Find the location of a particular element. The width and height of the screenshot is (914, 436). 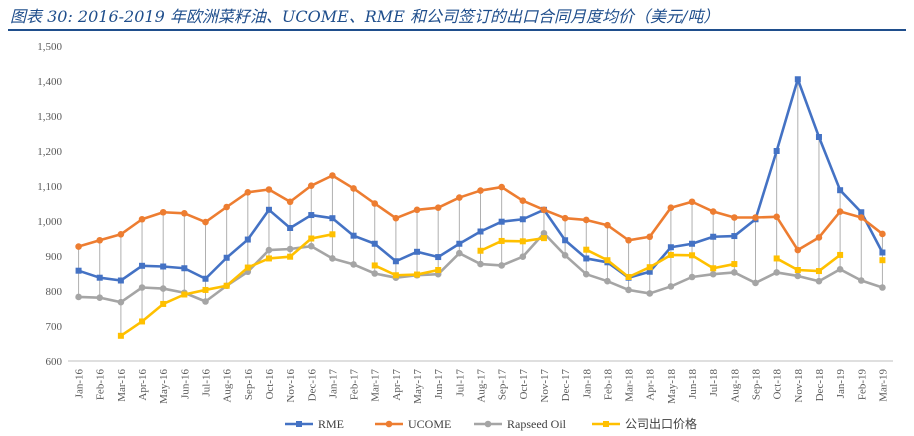

x-tick-label: Jan-19 is located at coordinates (841, 384).